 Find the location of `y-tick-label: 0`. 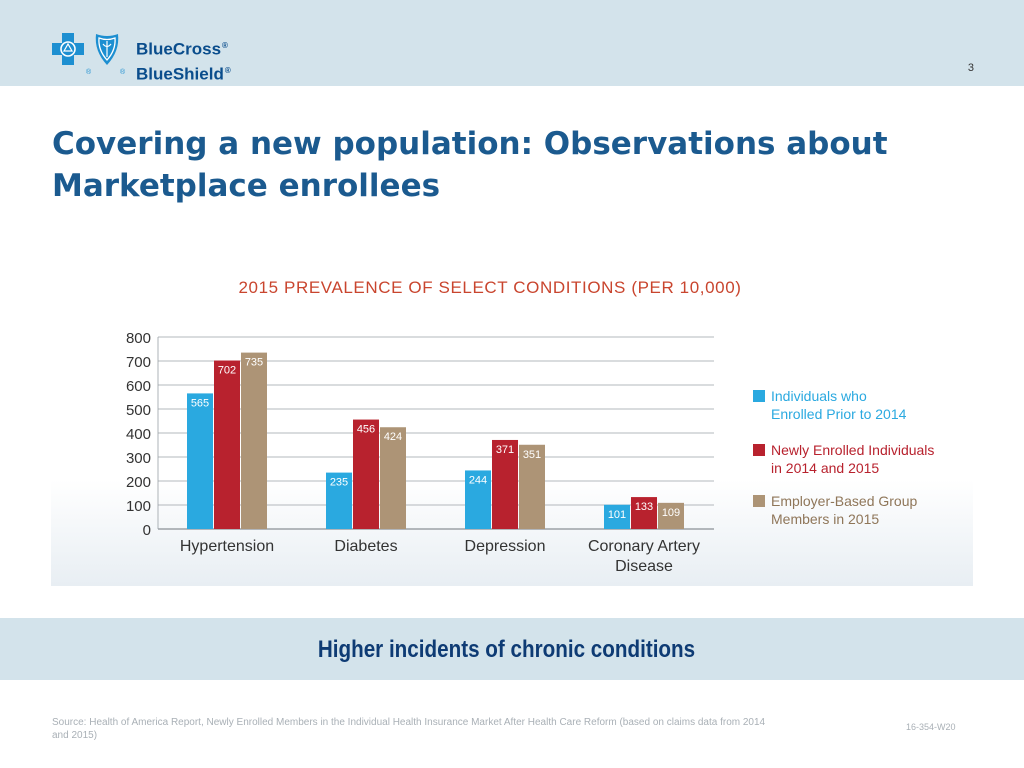

y-tick-label: 0 is located at coordinates (147, 530).